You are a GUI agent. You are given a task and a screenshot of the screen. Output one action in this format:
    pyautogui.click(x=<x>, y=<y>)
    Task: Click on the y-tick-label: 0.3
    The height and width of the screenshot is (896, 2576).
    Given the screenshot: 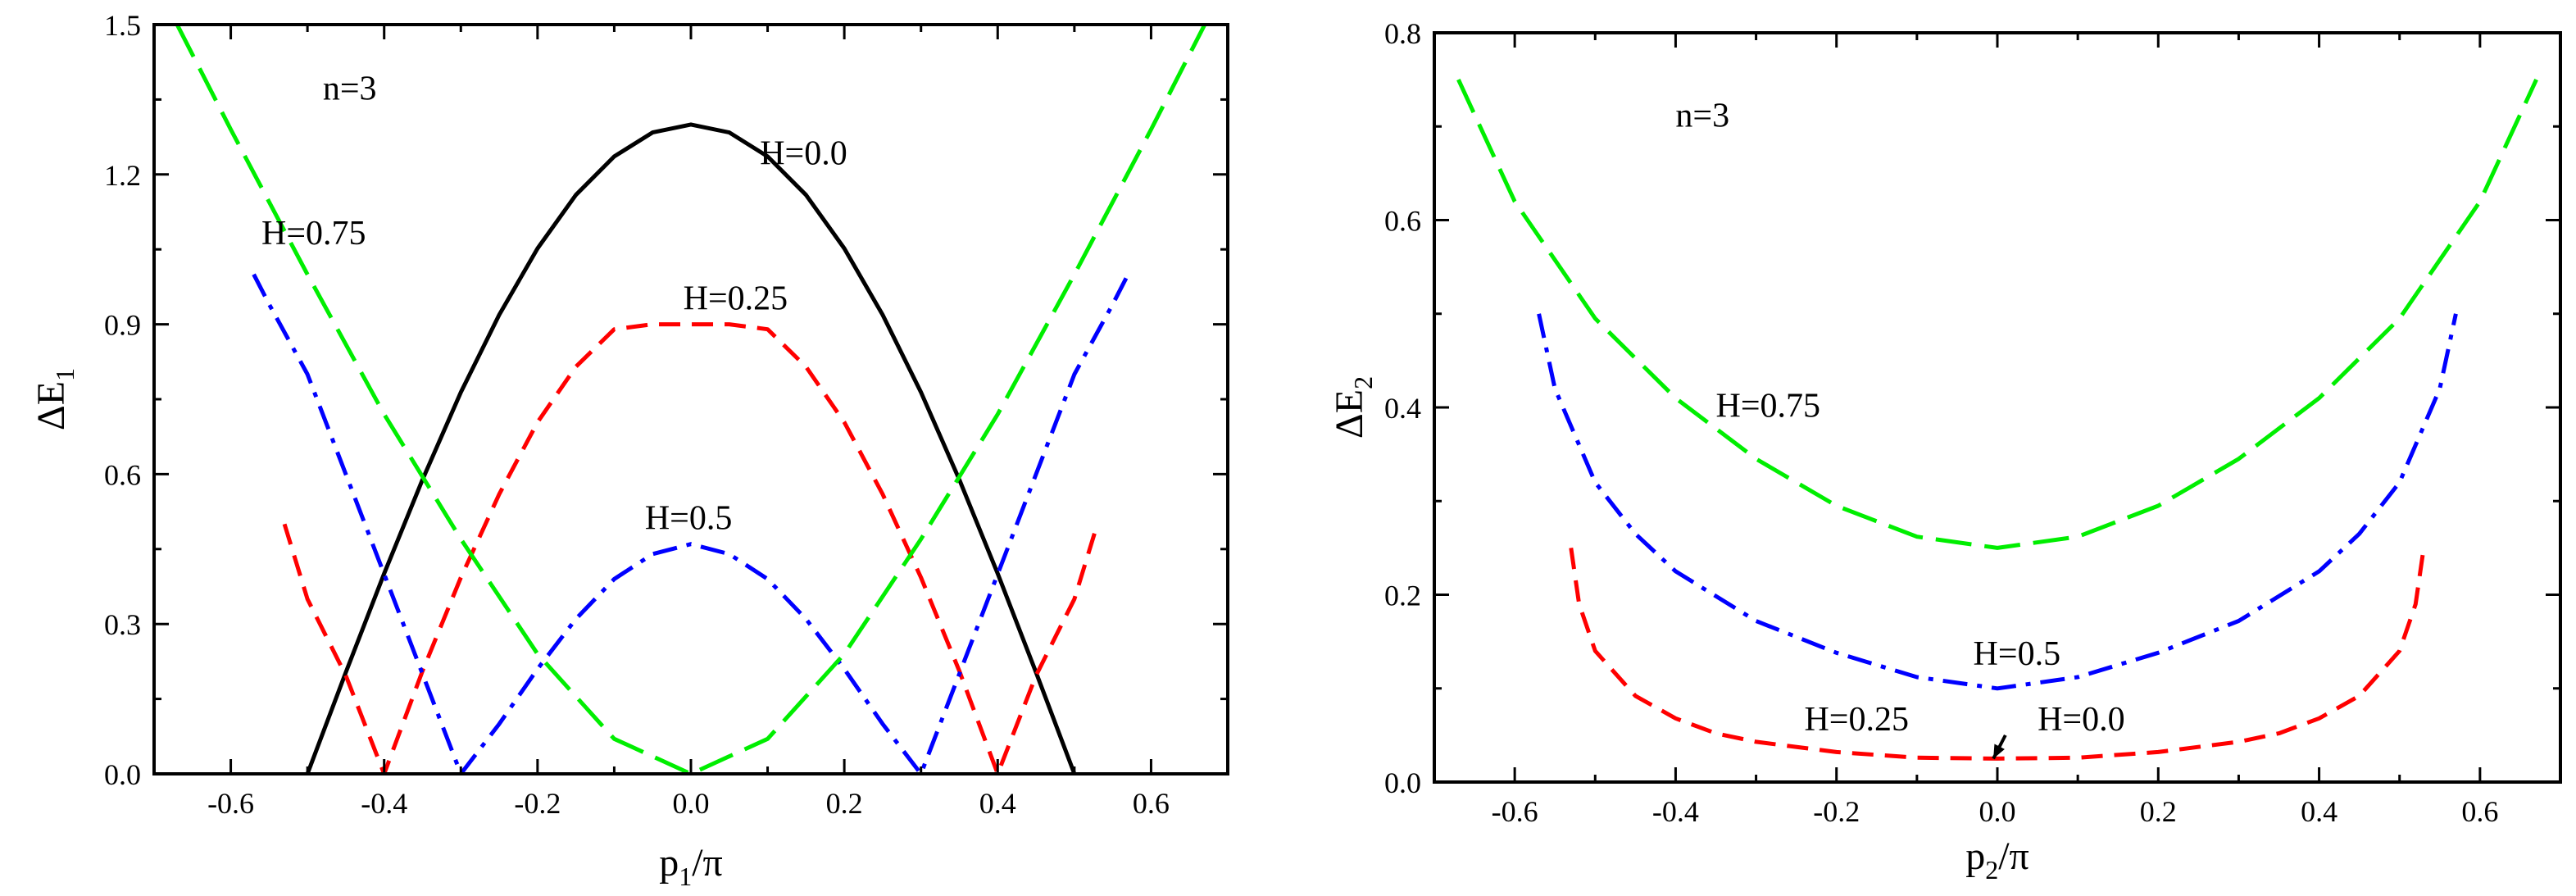 What is the action you would take?
    pyautogui.click(x=122, y=624)
    